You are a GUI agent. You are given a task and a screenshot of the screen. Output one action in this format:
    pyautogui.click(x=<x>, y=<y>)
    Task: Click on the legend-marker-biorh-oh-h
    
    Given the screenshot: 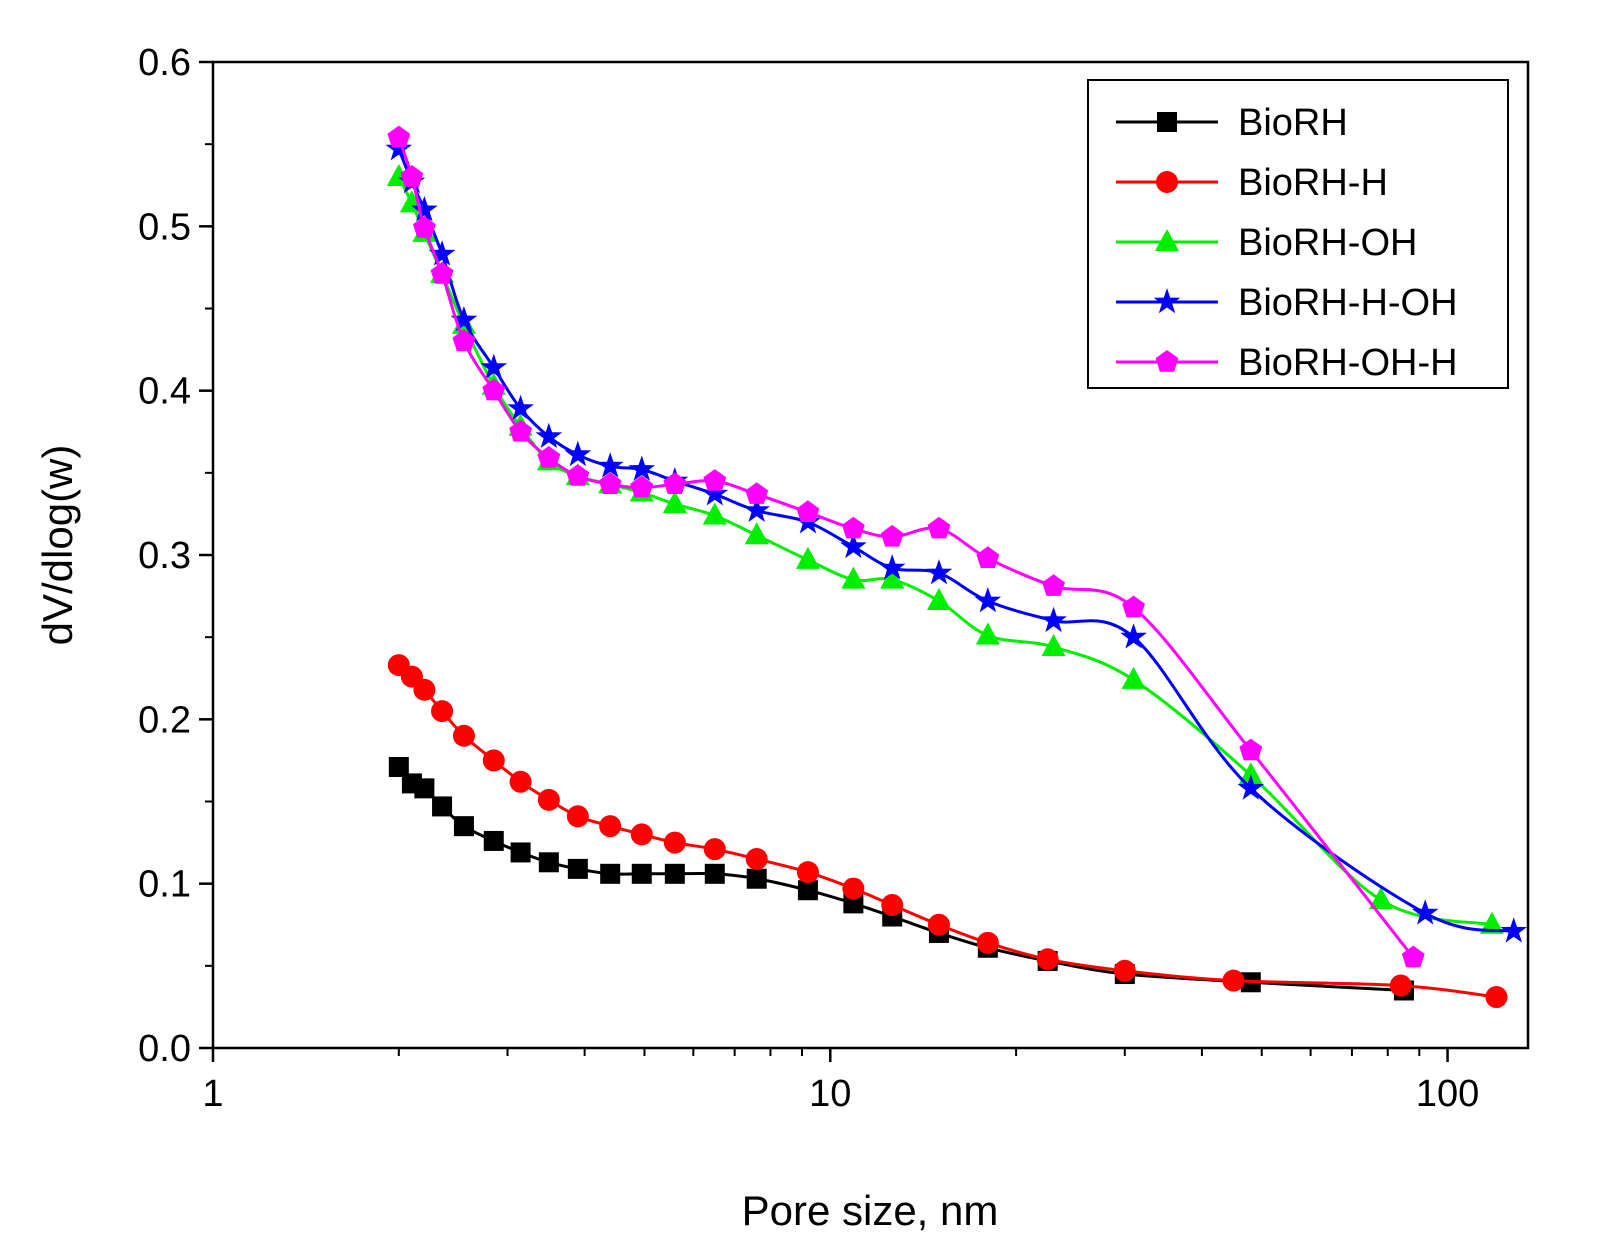 What is the action you would take?
    pyautogui.click(x=1167, y=361)
    